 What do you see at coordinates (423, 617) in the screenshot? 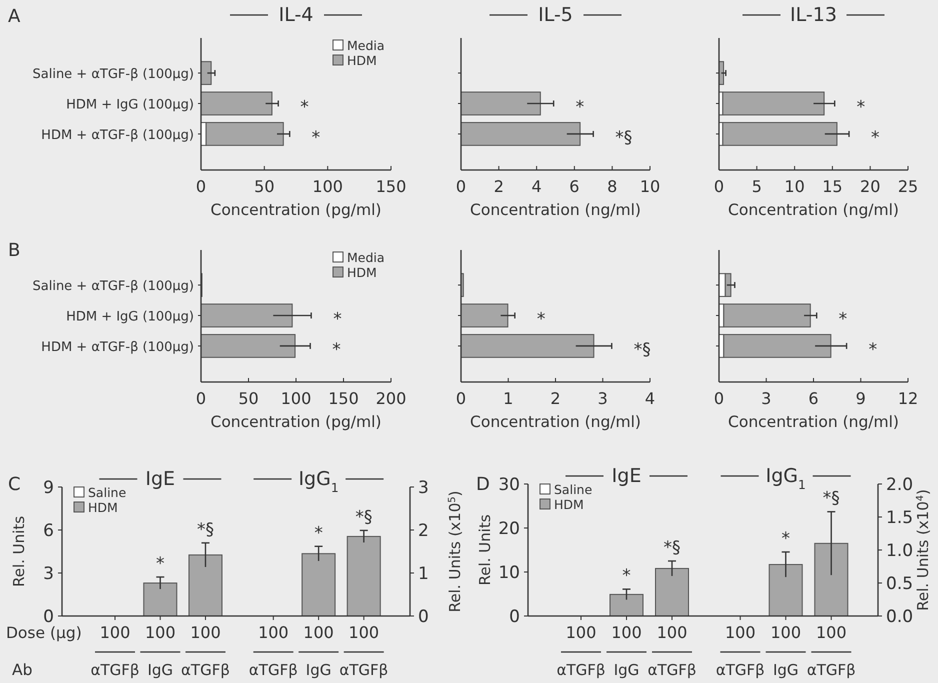
I see `y2-tick-label: 0` at bounding box center [423, 617].